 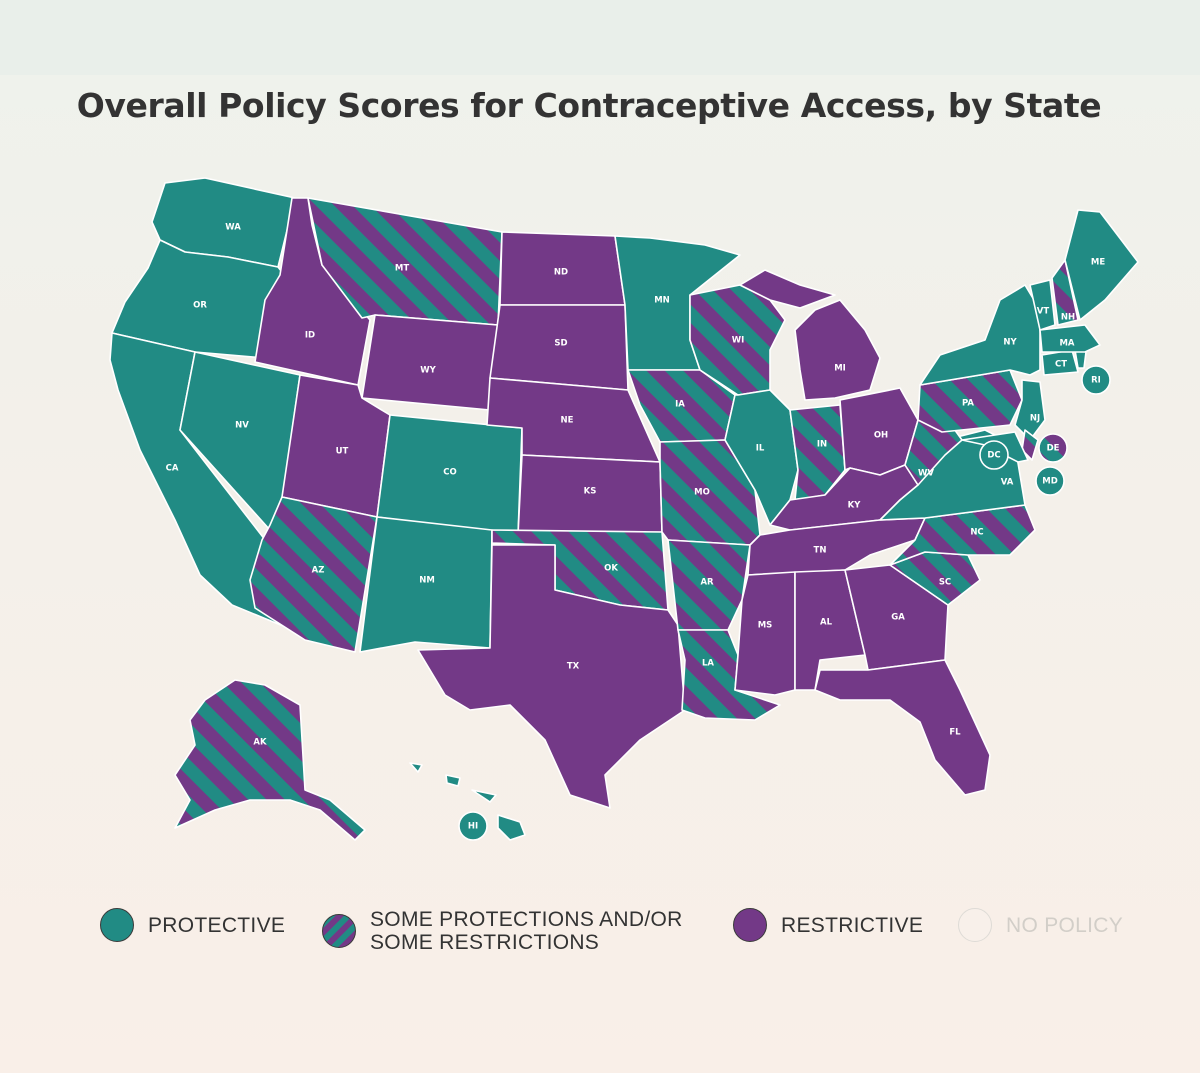 I want to click on legend-no-policy: NO POLICY, so click(x=1040, y=925).